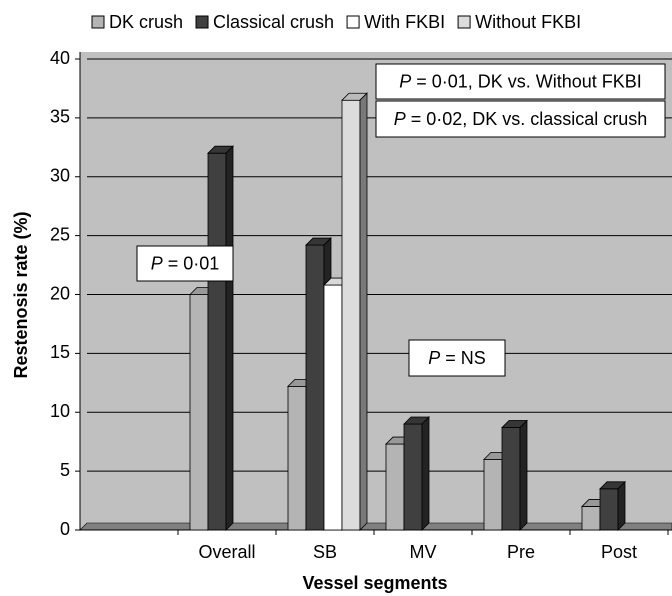  What do you see at coordinates (465, 358) in the screenshot?
I see `annotation-text: = NS` at bounding box center [465, 358].